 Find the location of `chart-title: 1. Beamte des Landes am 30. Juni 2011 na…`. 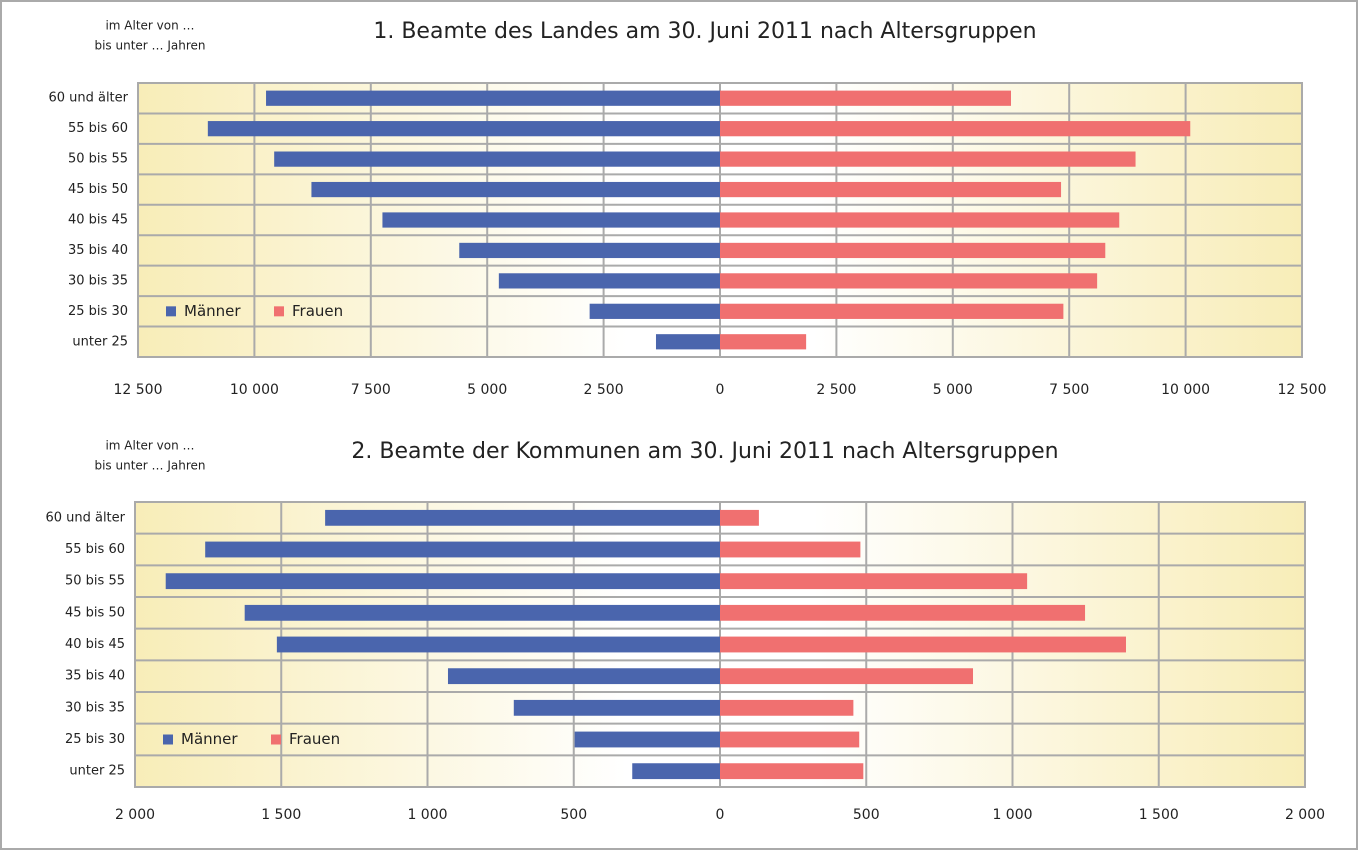

chart-title: 1. Beamte des Landes am 30. Juni 2011 na… is located at coordinates (704, 31).